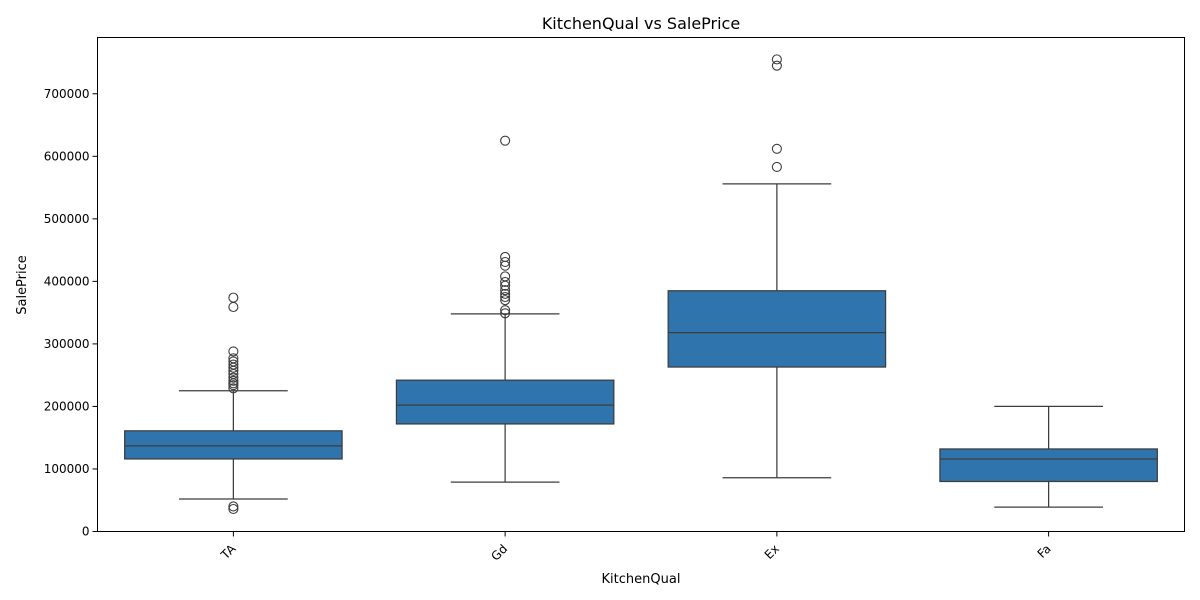  I want to click on x-tick-label: Ex, so click(772, 552).